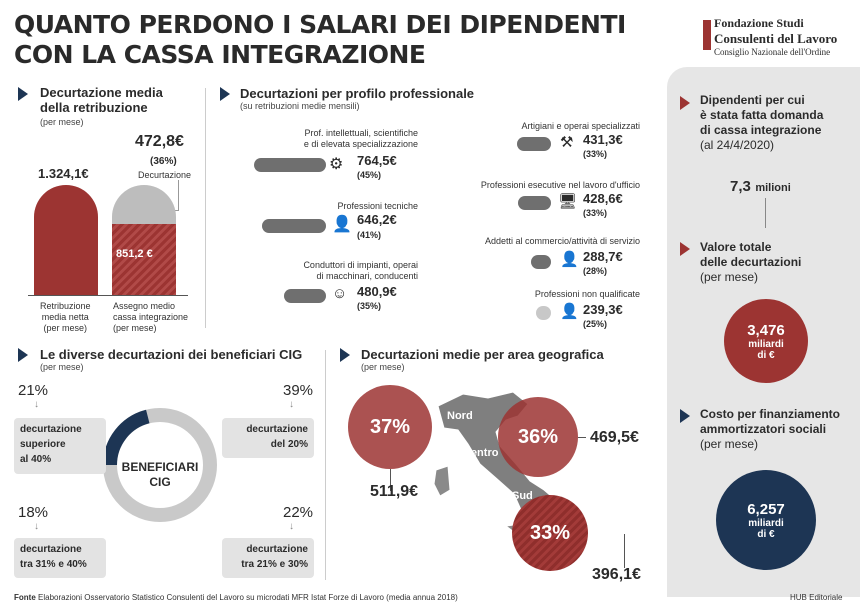 Image resolution: width=860 pixels, height=609 pixels. I want to click on profile-6-pct: (28%), so click(595, 271).